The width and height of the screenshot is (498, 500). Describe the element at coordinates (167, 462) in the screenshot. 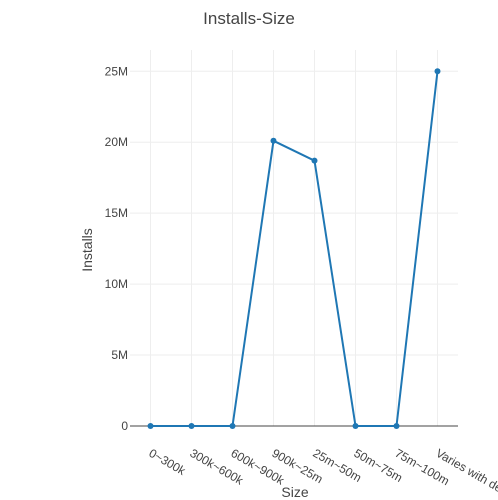

I see `x-tick-label: 0~300k` at that location.